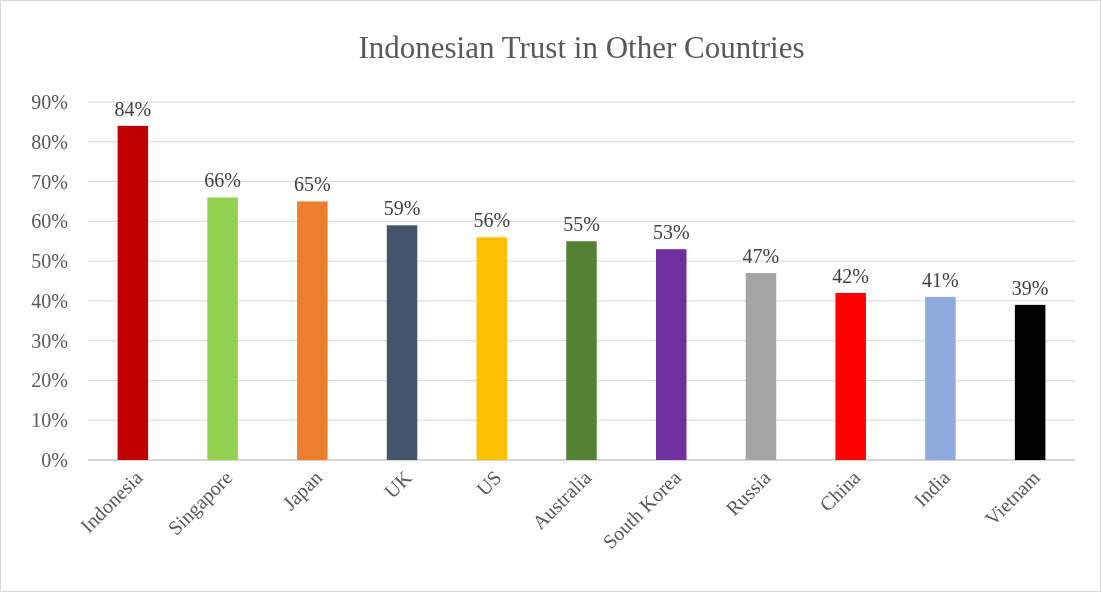 The image size is (1101, 592). What do you see at coordinates (49, 420) in the screenshot?
I see `y-tick-label: 10%` at bounding box center [49, 420].